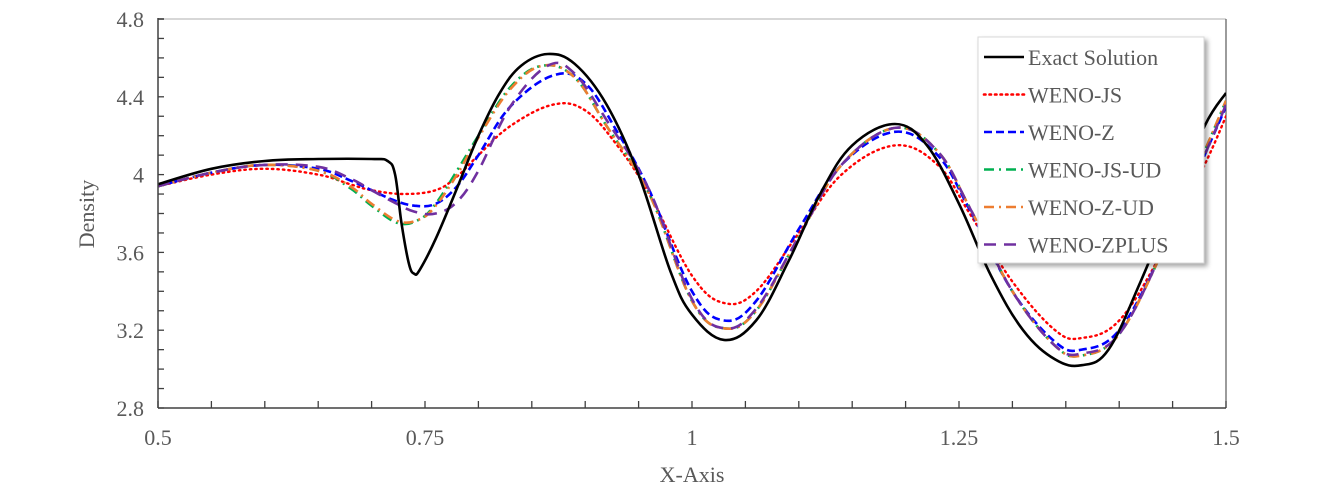 This screenshot has height=491, width=1327. What do you see at coordinates (131, 330) in the screenshot?
I see `y-tick-label: 3.2` at bounding box center [131, 330].